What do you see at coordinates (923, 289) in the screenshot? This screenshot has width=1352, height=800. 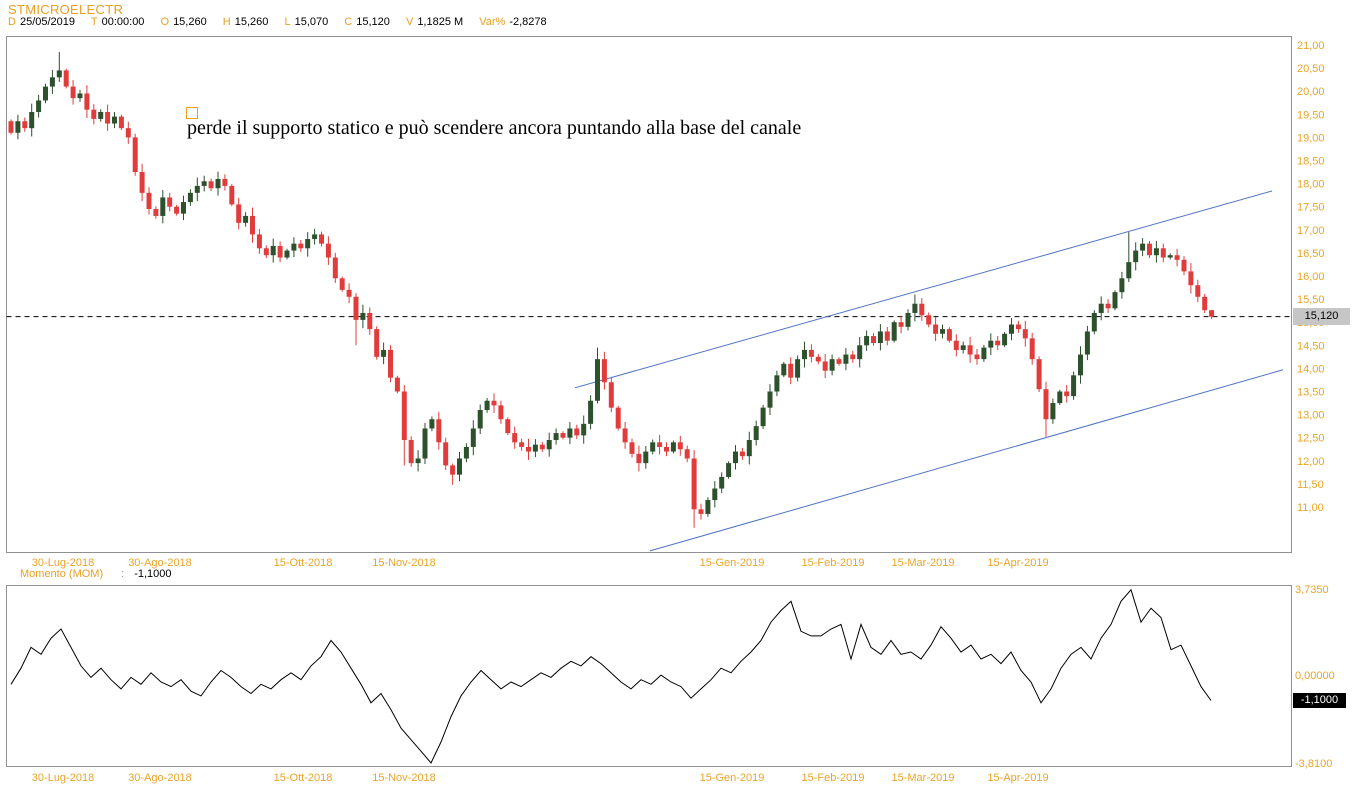 I see `channel-line-upper` at bounding box center [923, 289].